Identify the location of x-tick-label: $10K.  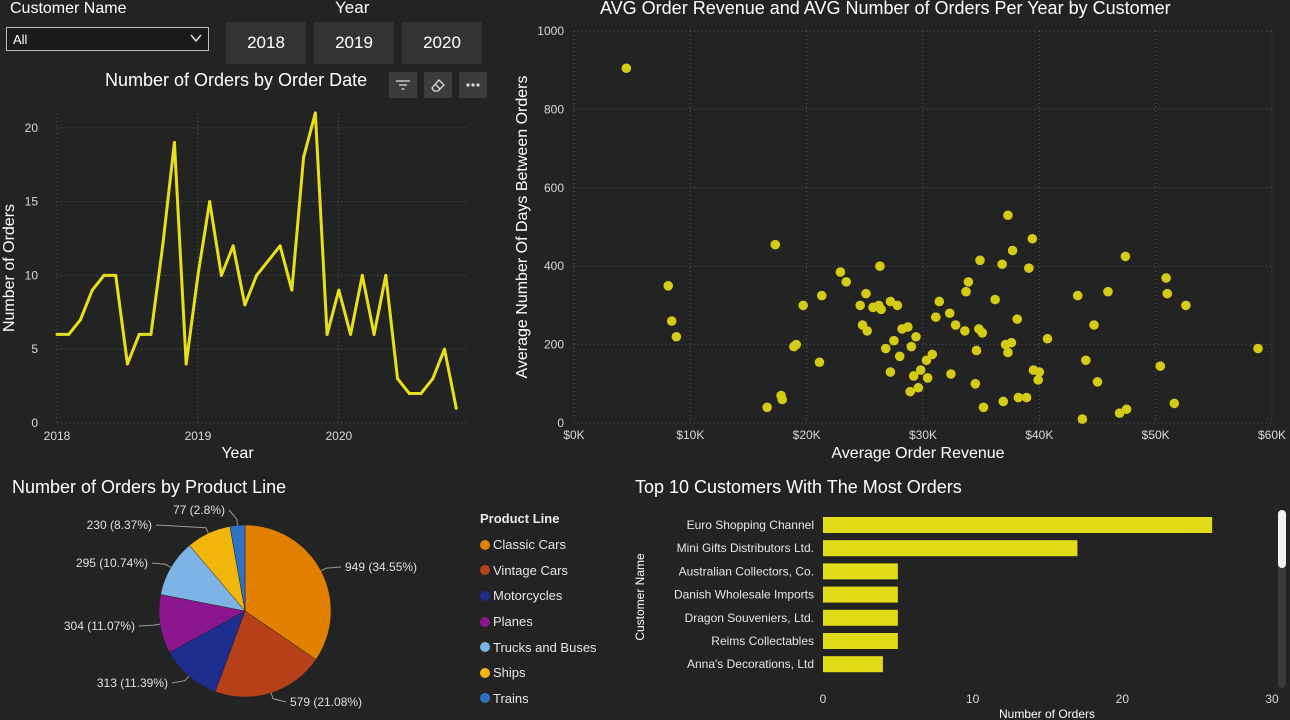
(690, 435).